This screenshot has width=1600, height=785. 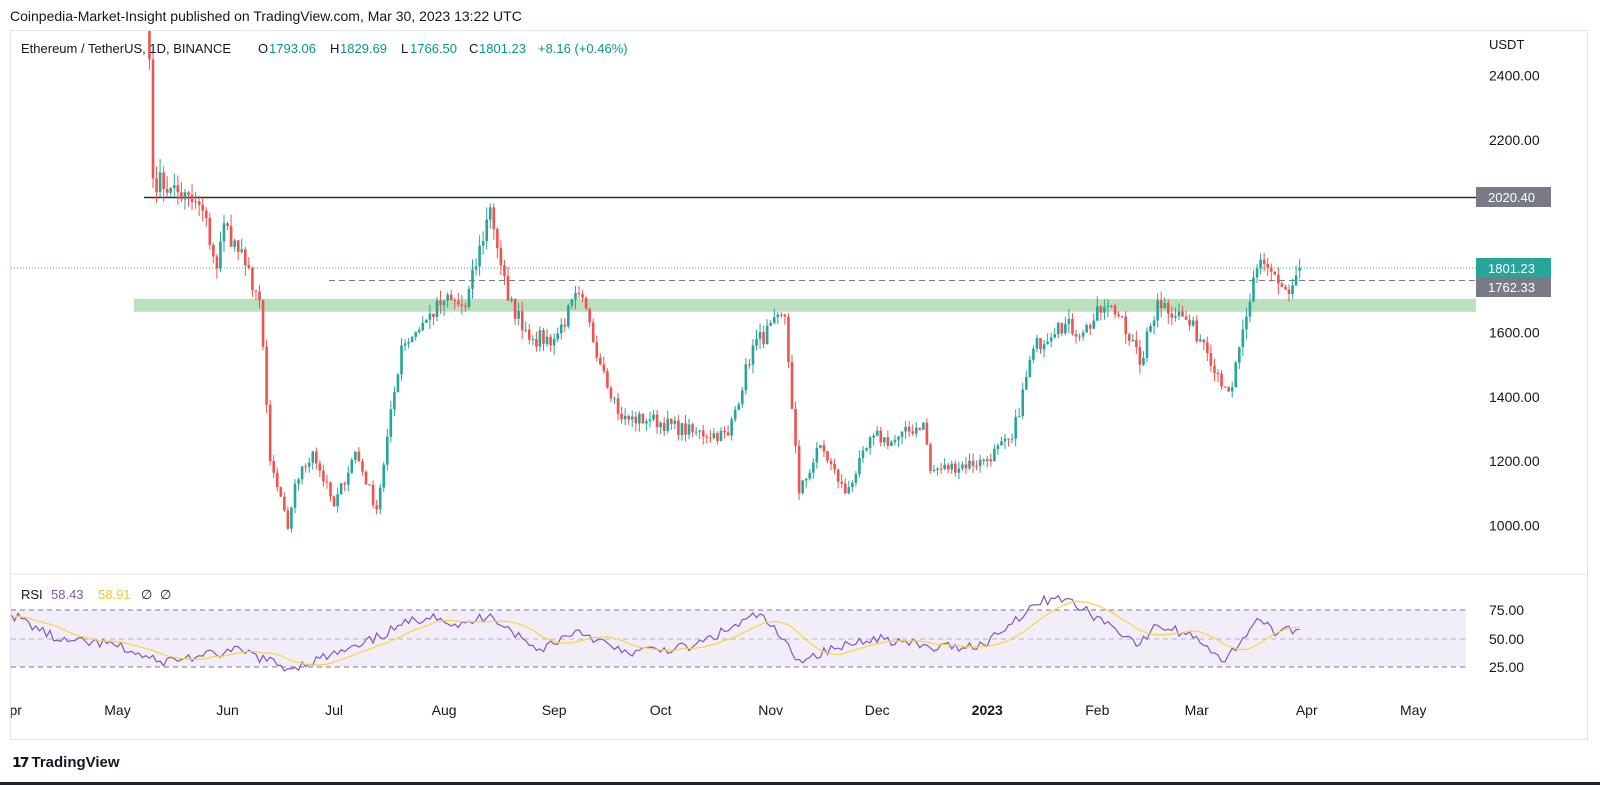 I want to click on support-tag-bg, so click(x=1513, y=287).